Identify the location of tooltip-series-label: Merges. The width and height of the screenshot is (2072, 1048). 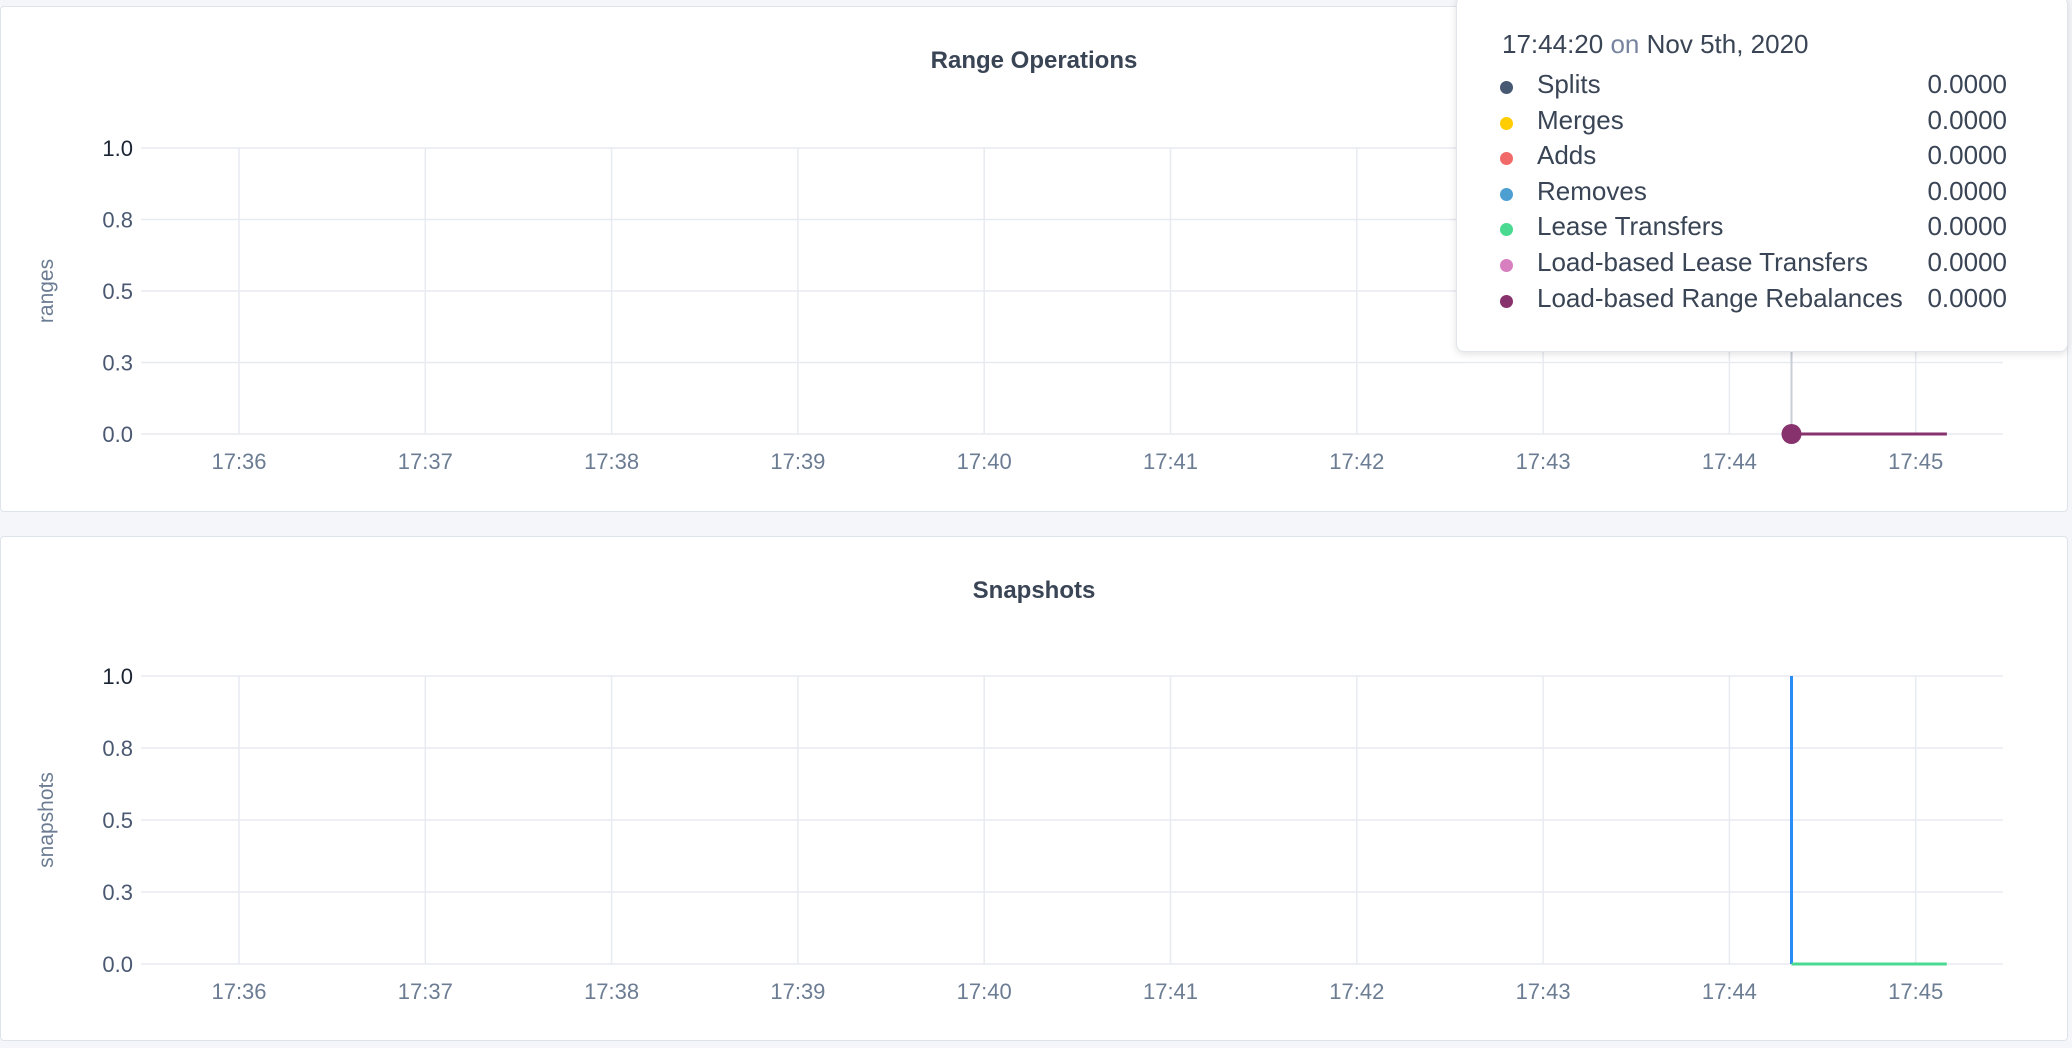
(1580, 119).